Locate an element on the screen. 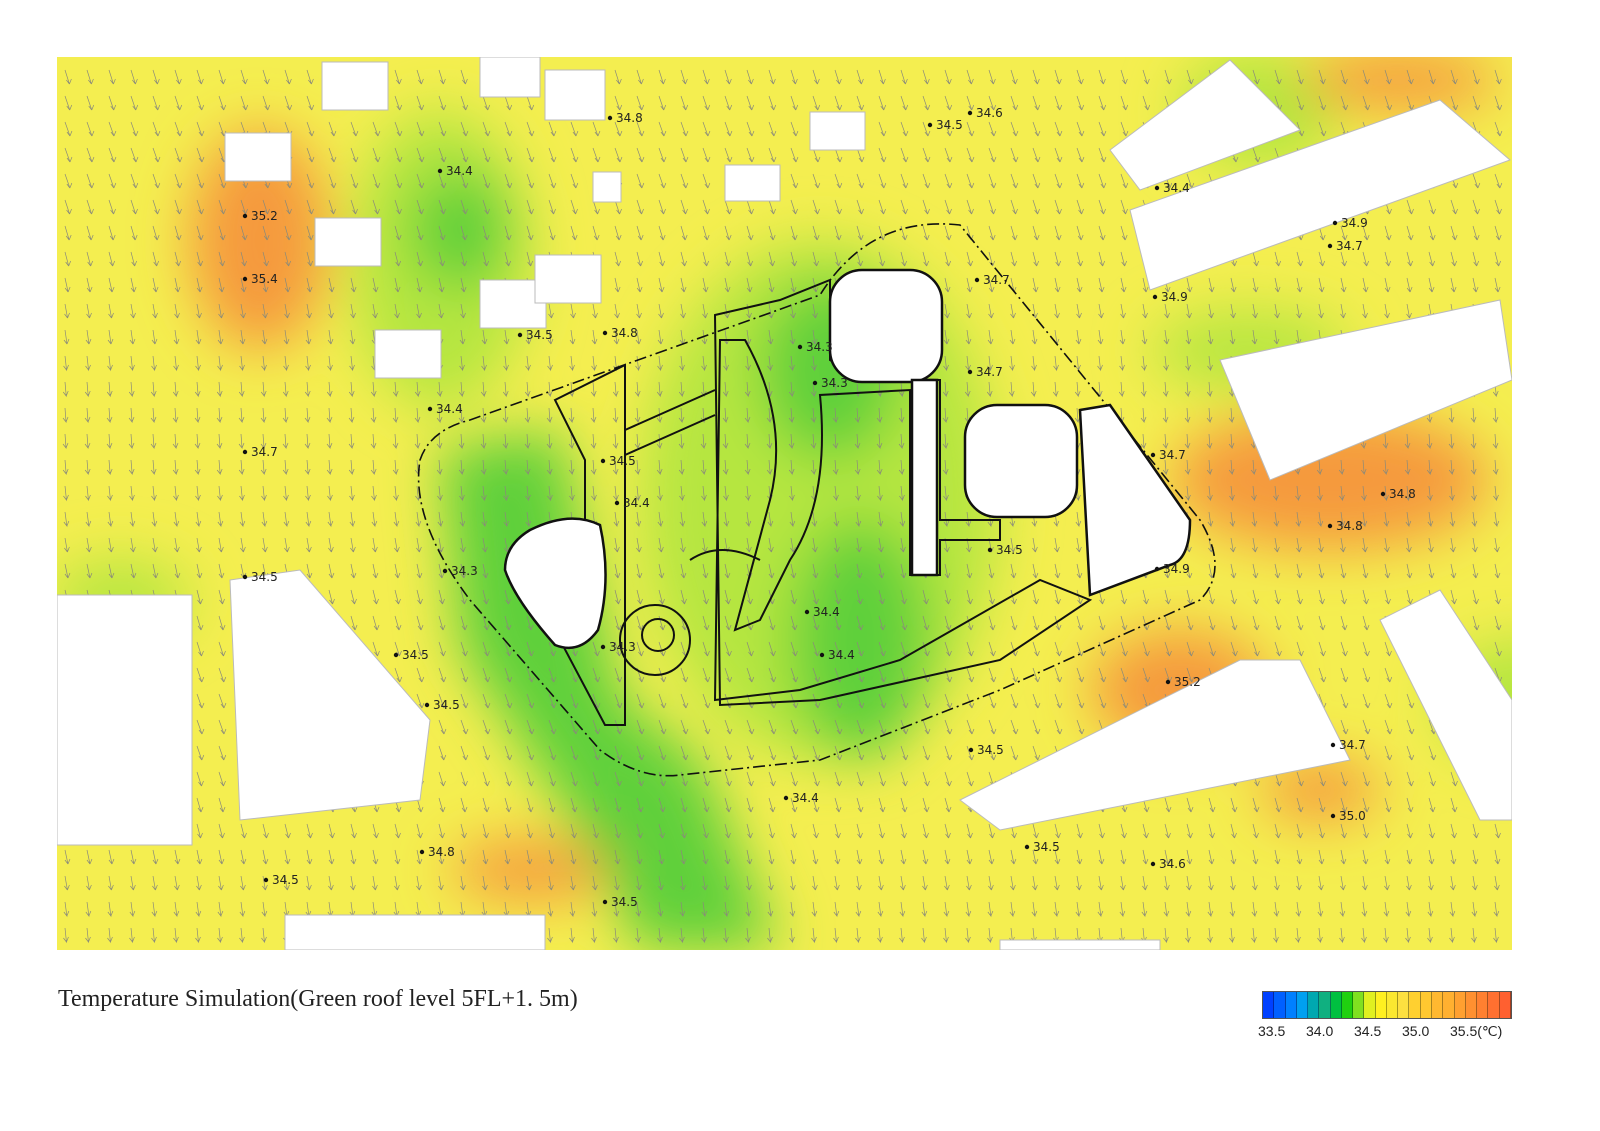 The width and height of the screenshot is (1600, 1131). svg-text: 34.4 is located at coordinates (449, 409).